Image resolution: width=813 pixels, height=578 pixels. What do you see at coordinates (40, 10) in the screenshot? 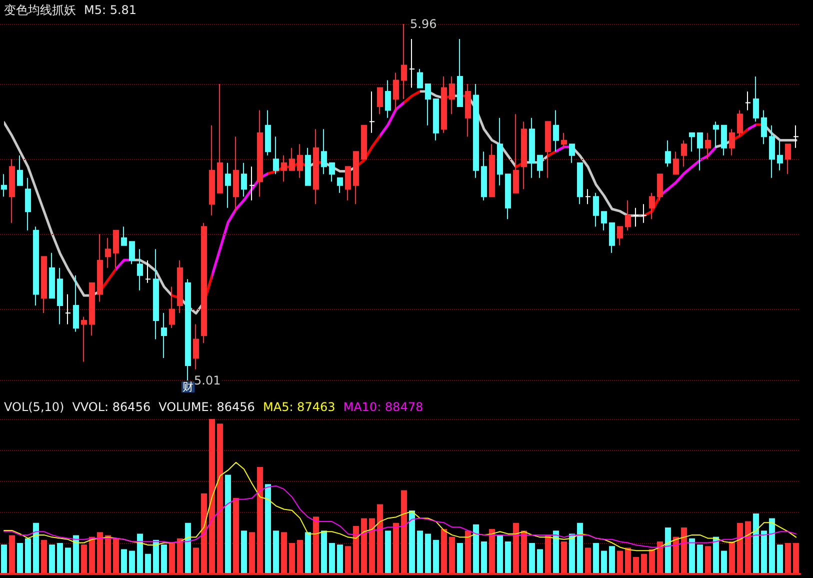
I see `chart-title: 变色均线抓妖` at bounding box center [40, 10].